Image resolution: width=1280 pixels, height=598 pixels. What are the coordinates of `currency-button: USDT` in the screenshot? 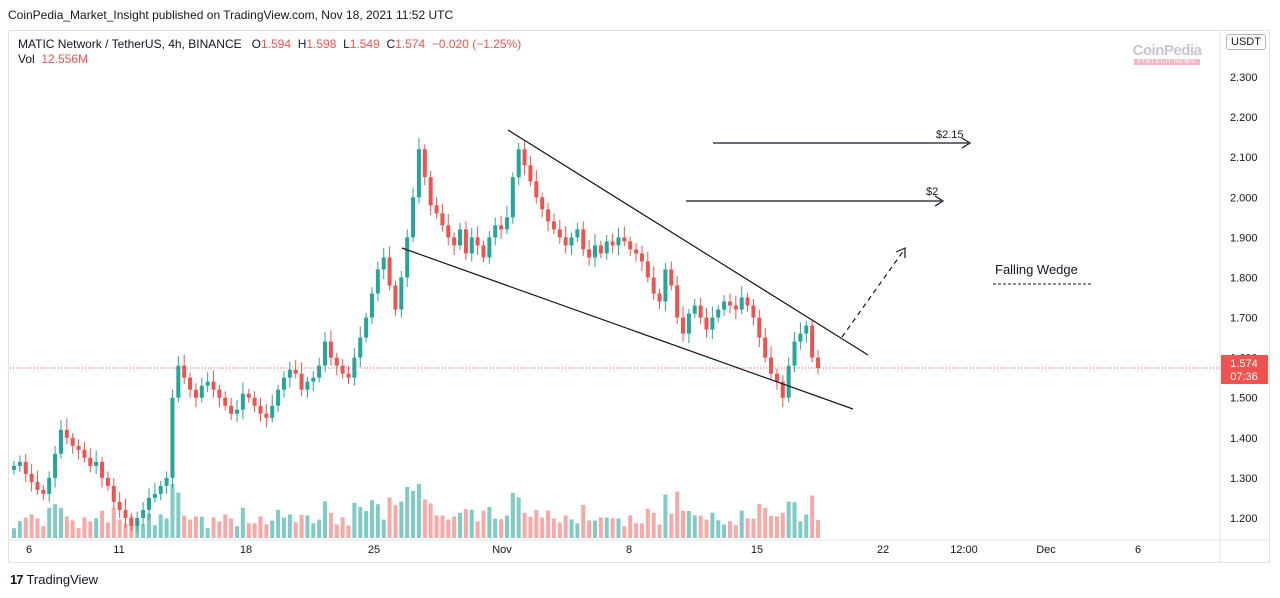 It's located at (1246, 42).